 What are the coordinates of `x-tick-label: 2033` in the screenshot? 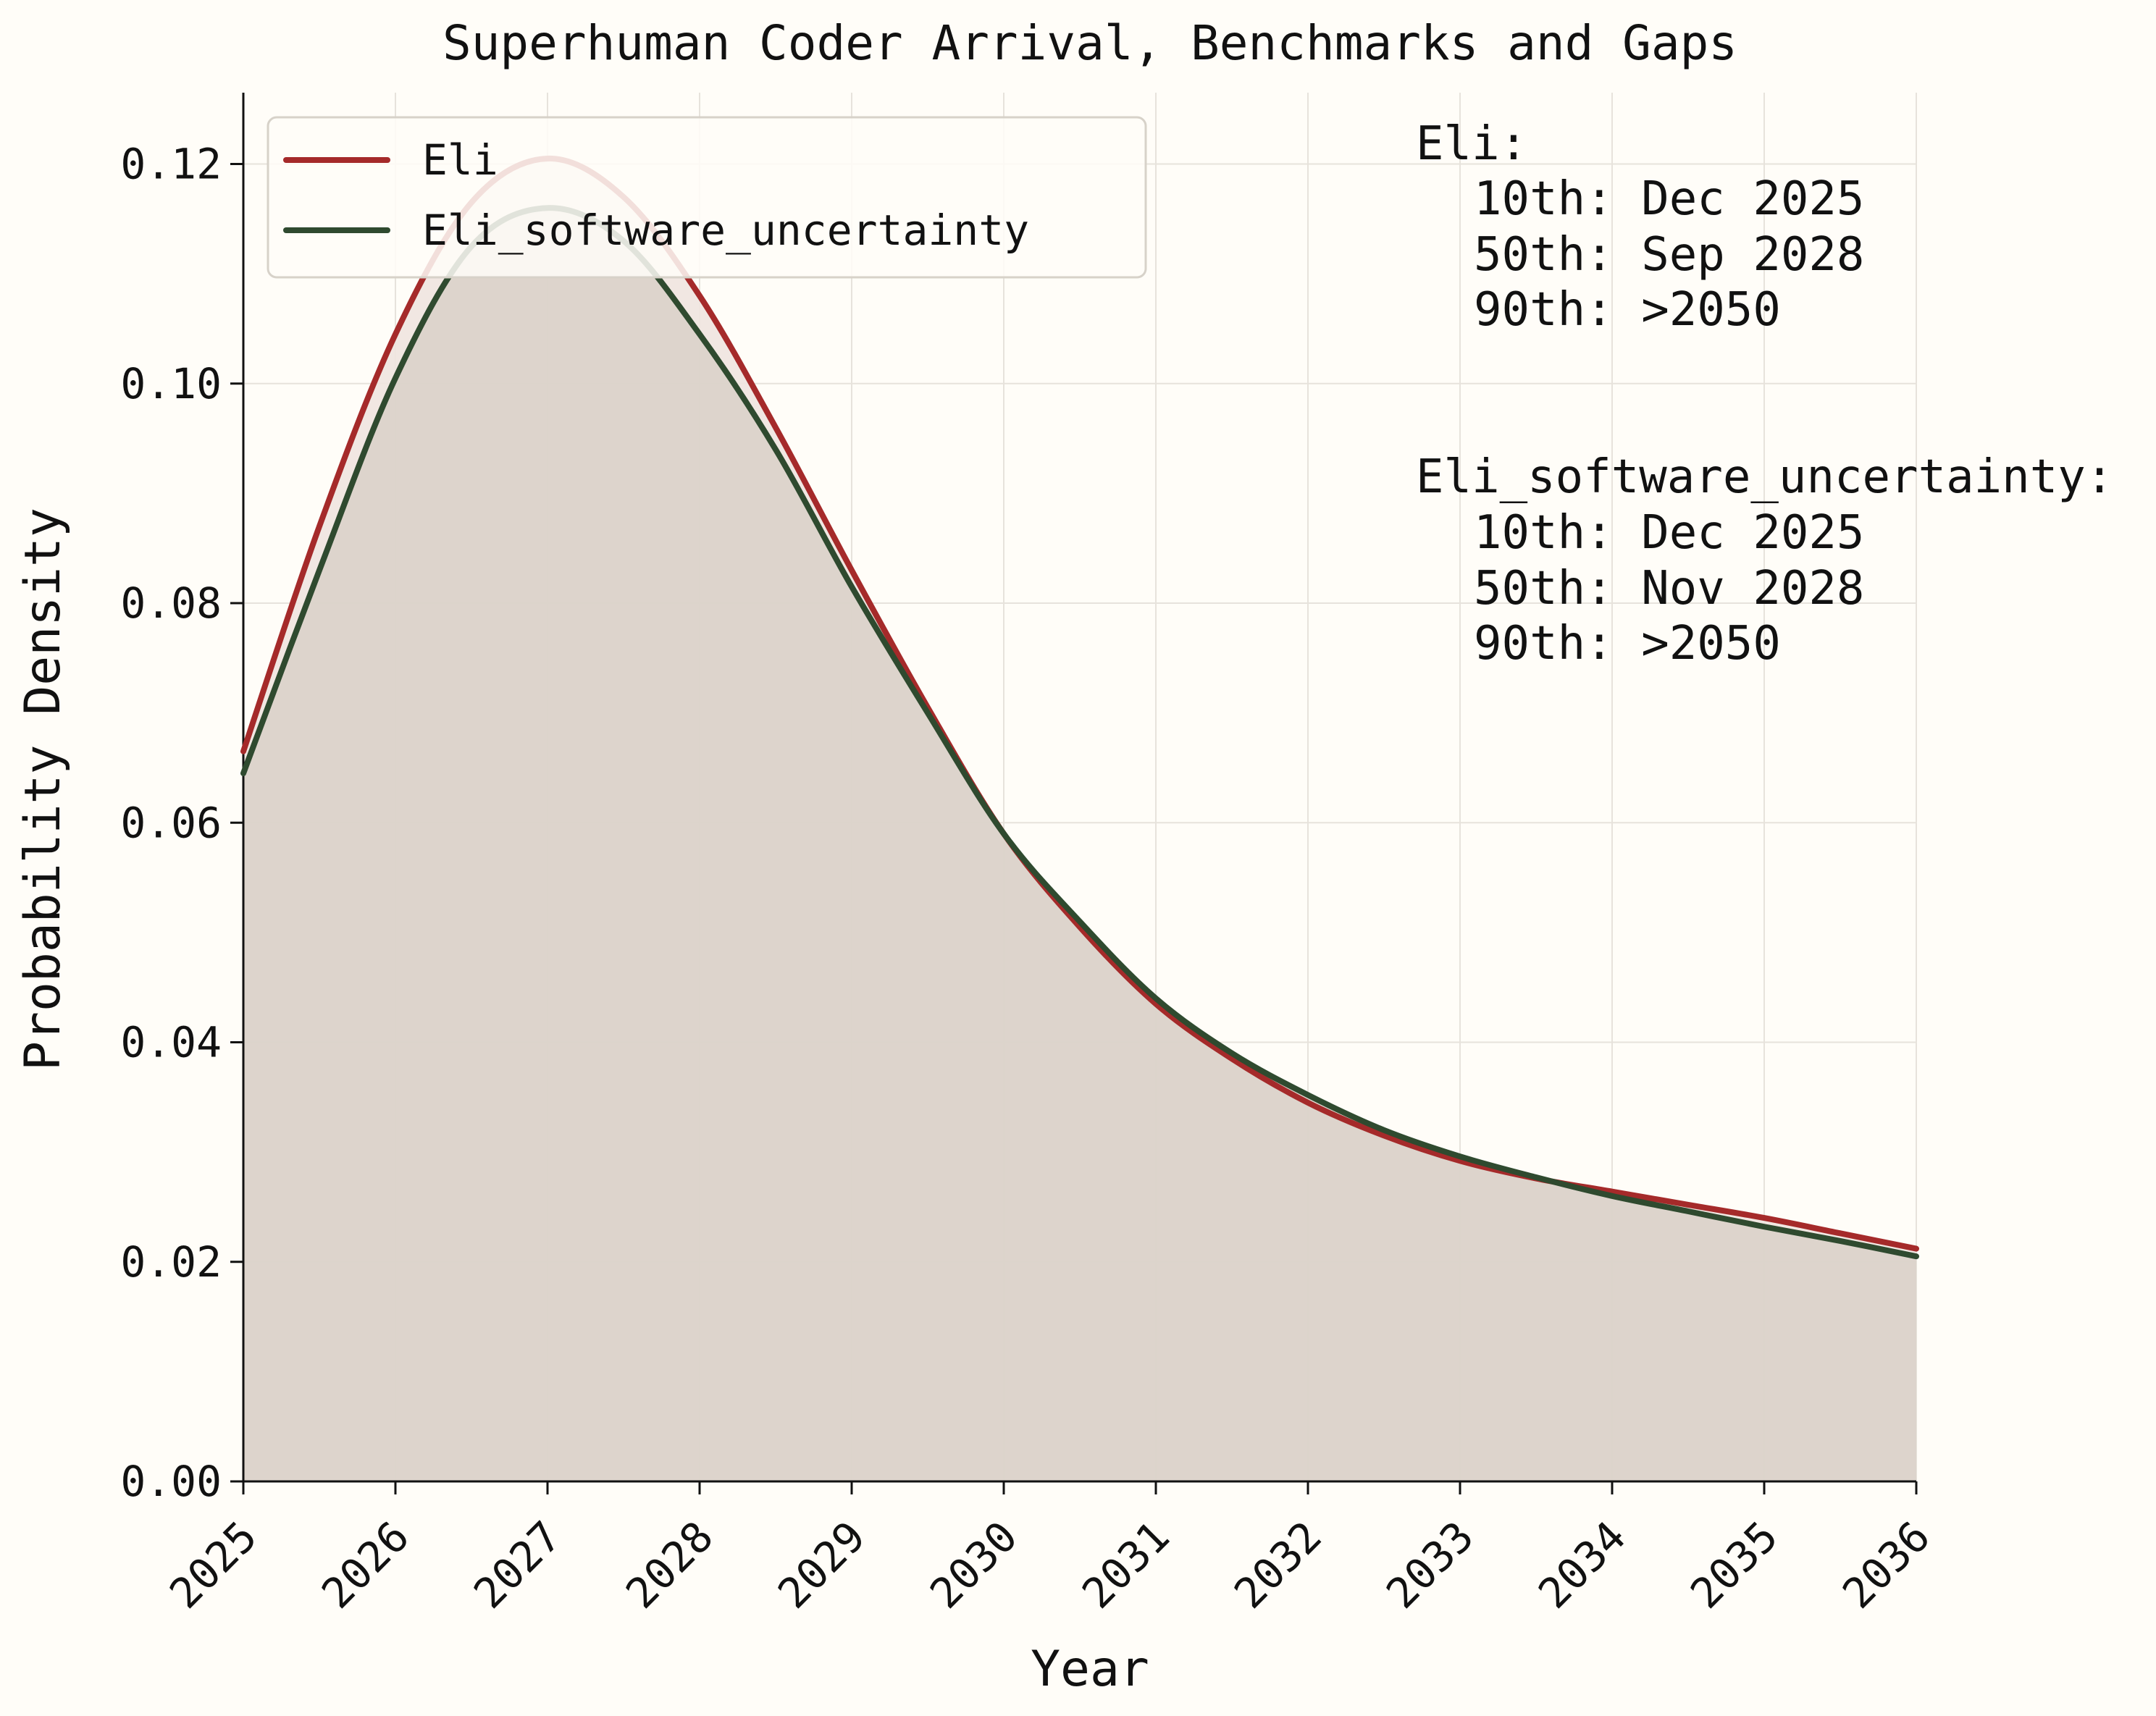 It's located at (1430, 1565).